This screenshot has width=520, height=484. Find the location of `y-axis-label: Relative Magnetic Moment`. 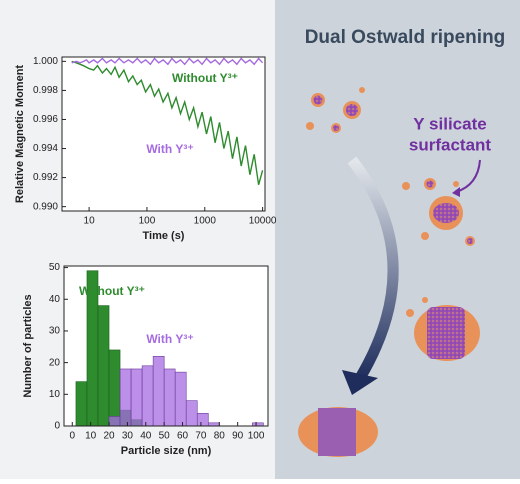

y-axis-label: Relative Magnetic Moment is located at coordinates (20, 134).